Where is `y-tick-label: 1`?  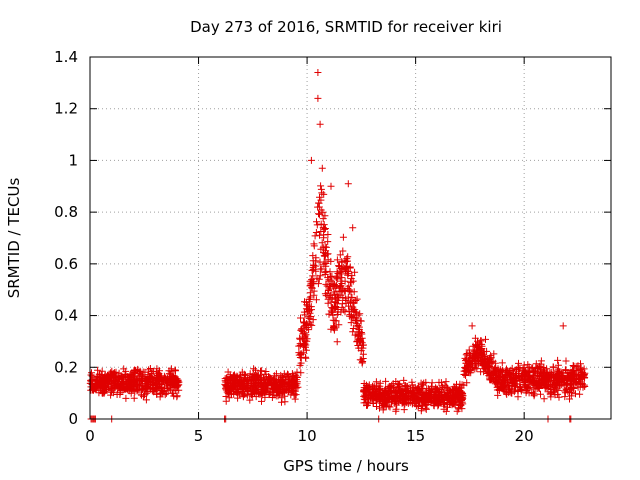 y-tick-label: 1 is located at coordinates (73, 160).